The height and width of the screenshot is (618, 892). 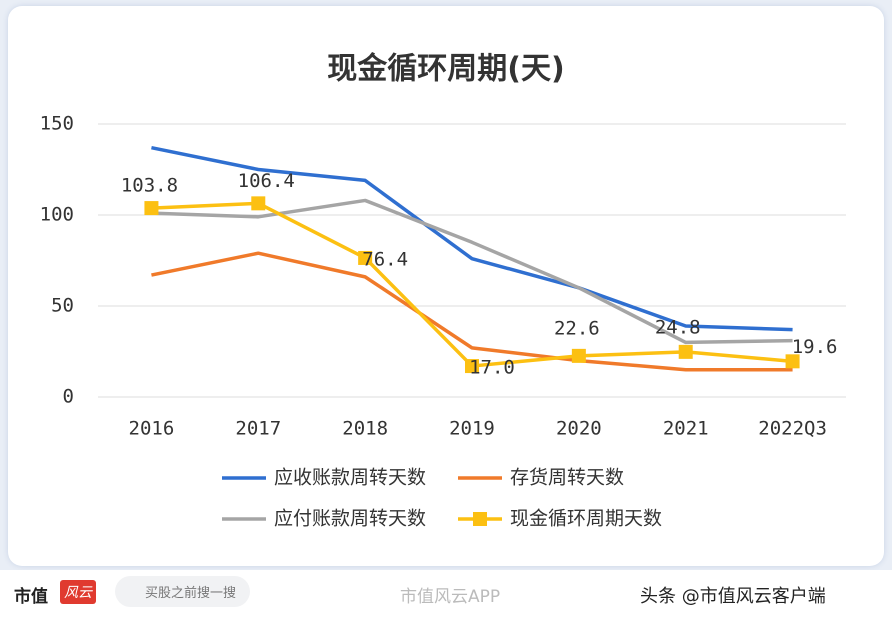 What do you see at coordinates (472, 429) in the screenshot?
I see `x-tick-label: 2019` at bounding box center [472, 429].